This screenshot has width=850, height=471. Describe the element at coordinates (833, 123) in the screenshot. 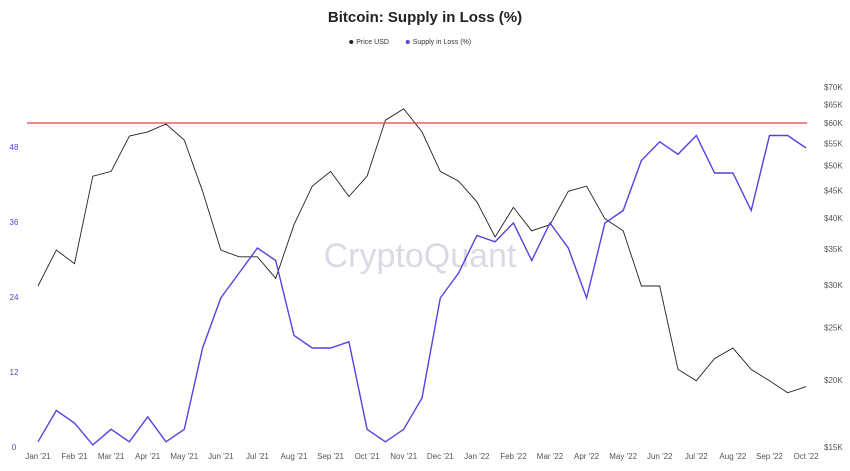

I see `y2-tick-label: $60K` at that location.